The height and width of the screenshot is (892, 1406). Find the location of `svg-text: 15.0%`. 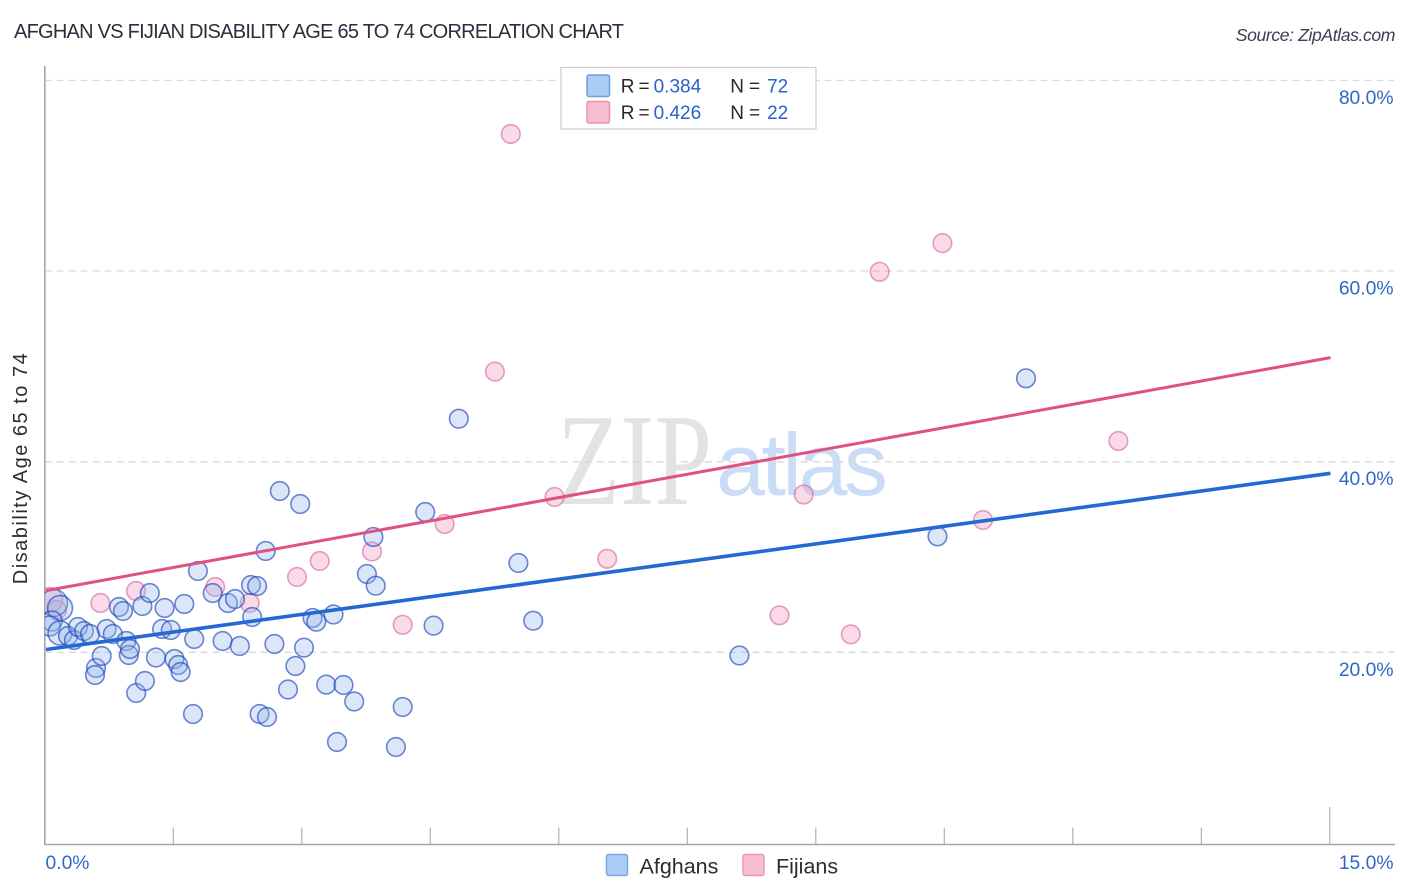

svg-text: 15.0% is located at coordinates (1366, 863).